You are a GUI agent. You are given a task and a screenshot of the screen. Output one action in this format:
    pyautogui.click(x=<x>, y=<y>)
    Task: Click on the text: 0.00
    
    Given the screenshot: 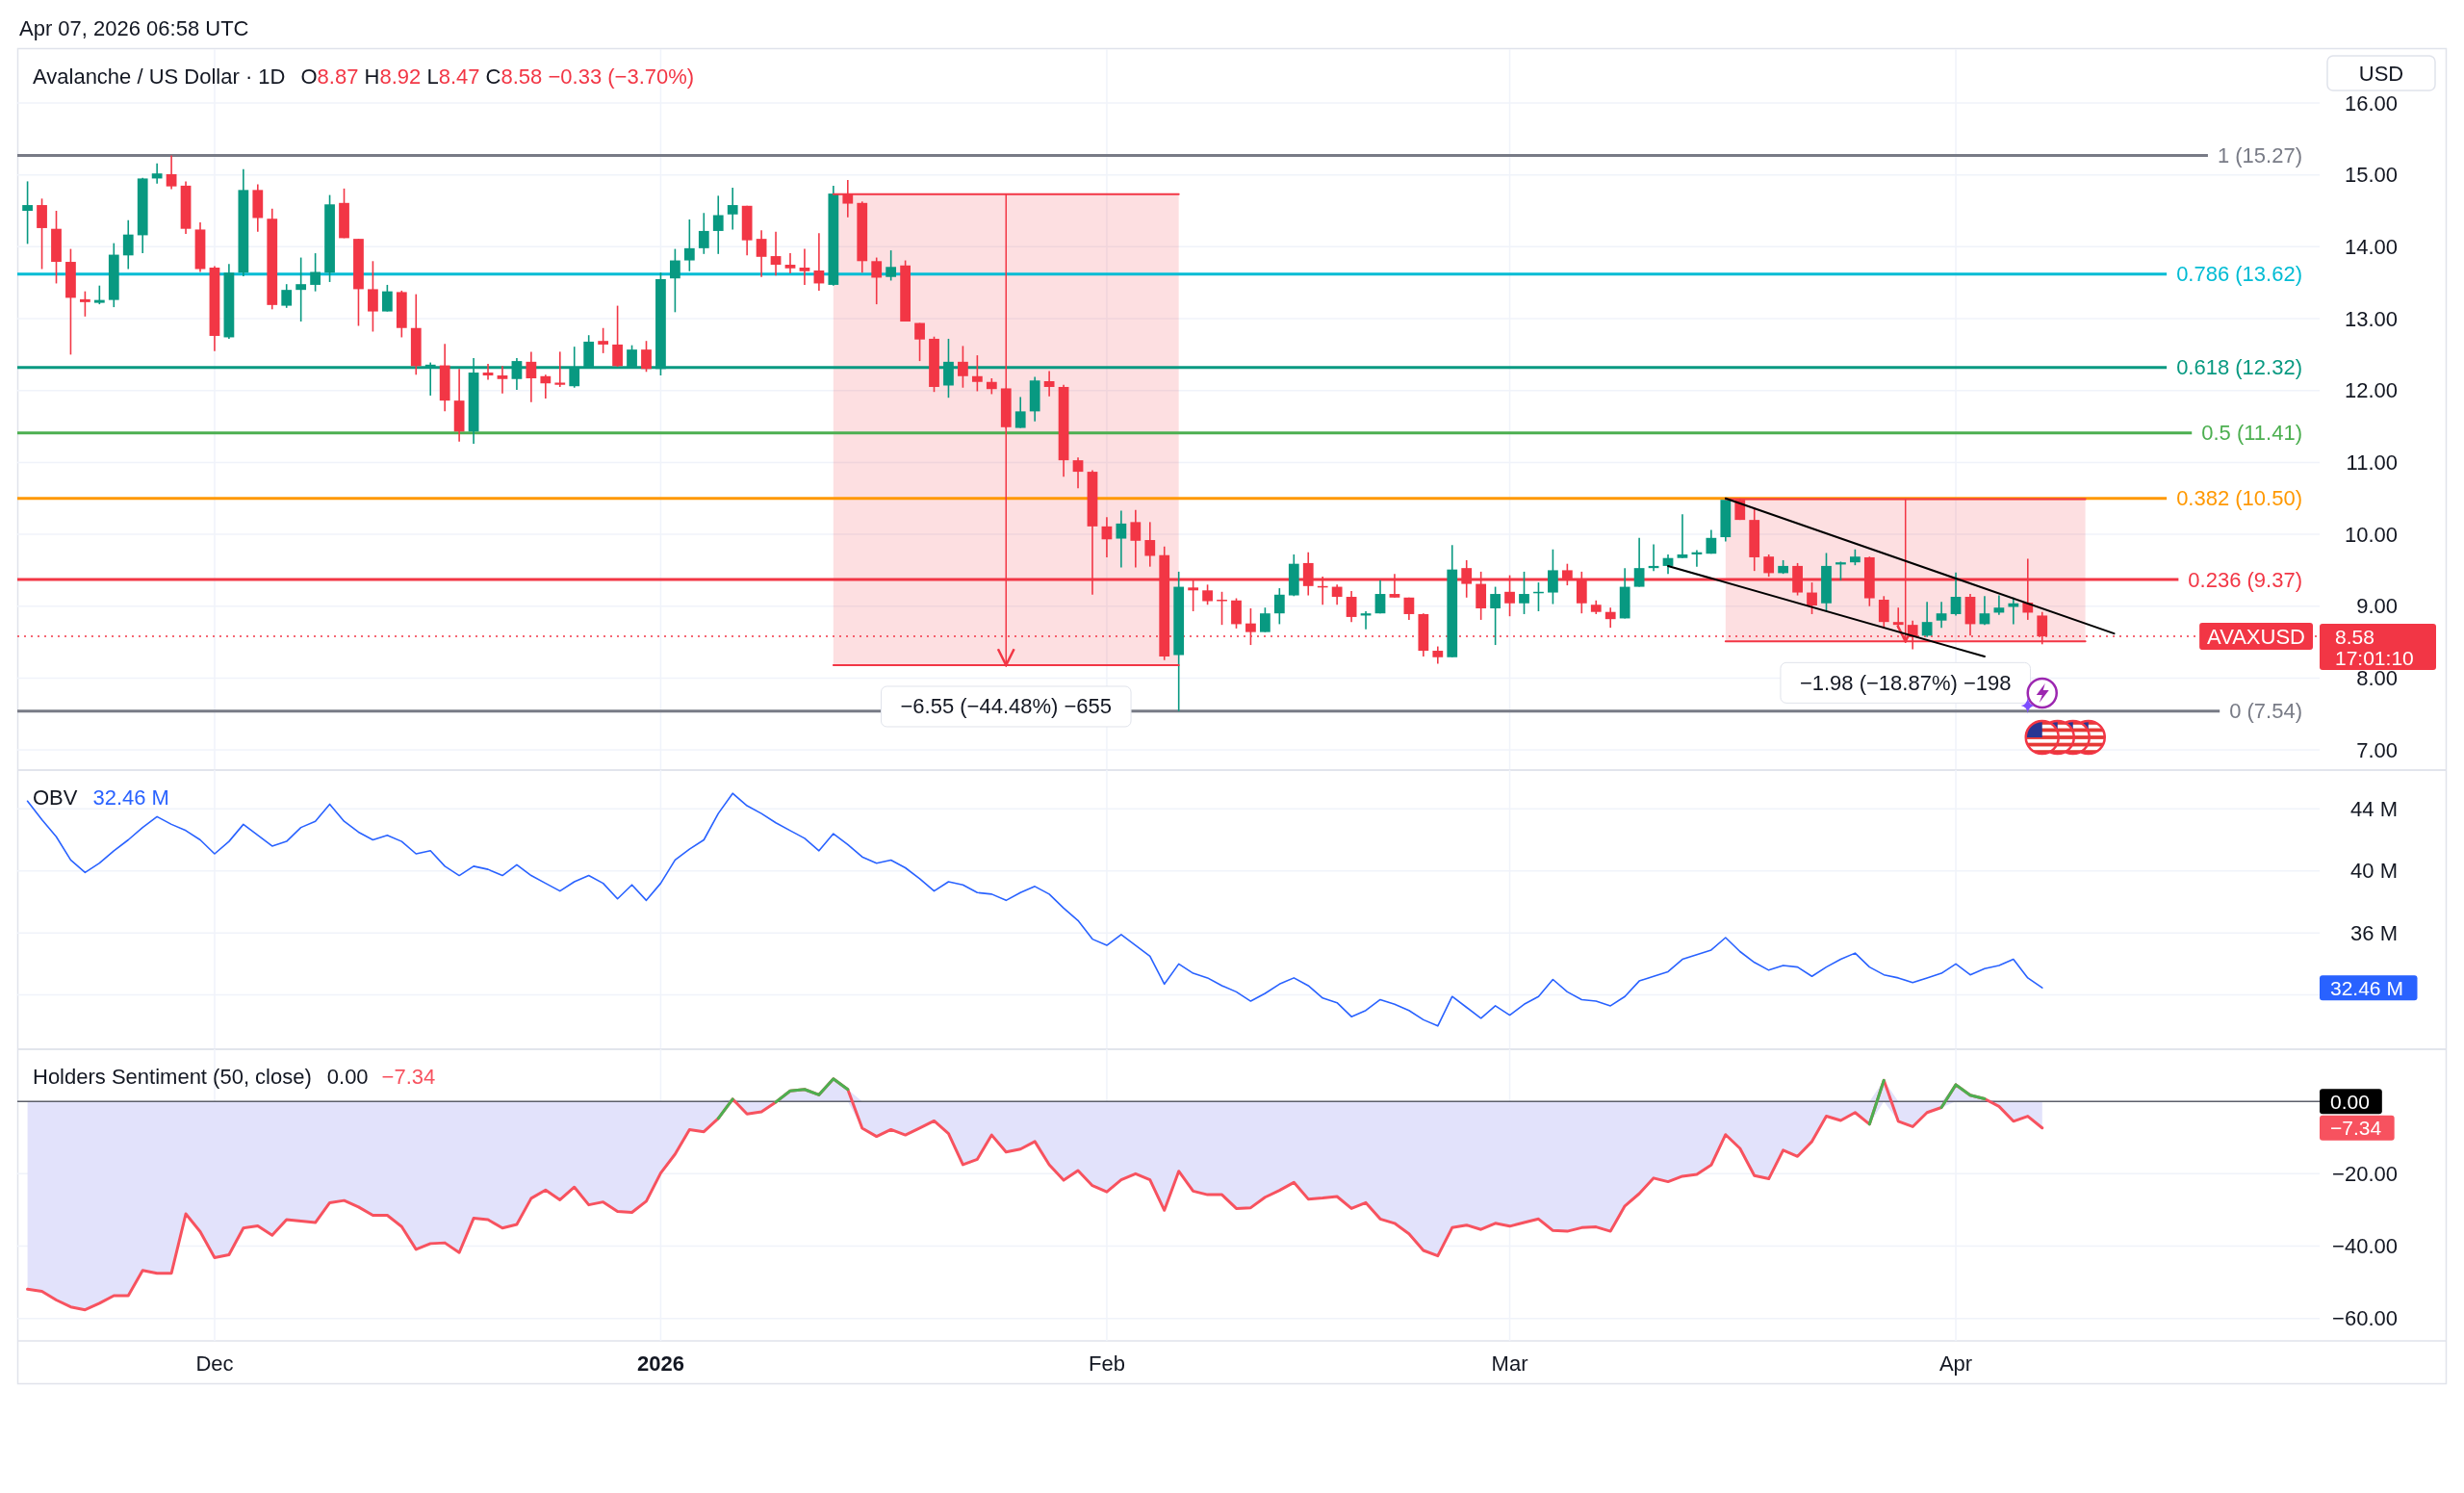 What is the action you would take?
    pyautogui.click(x=347, y=1076)
    